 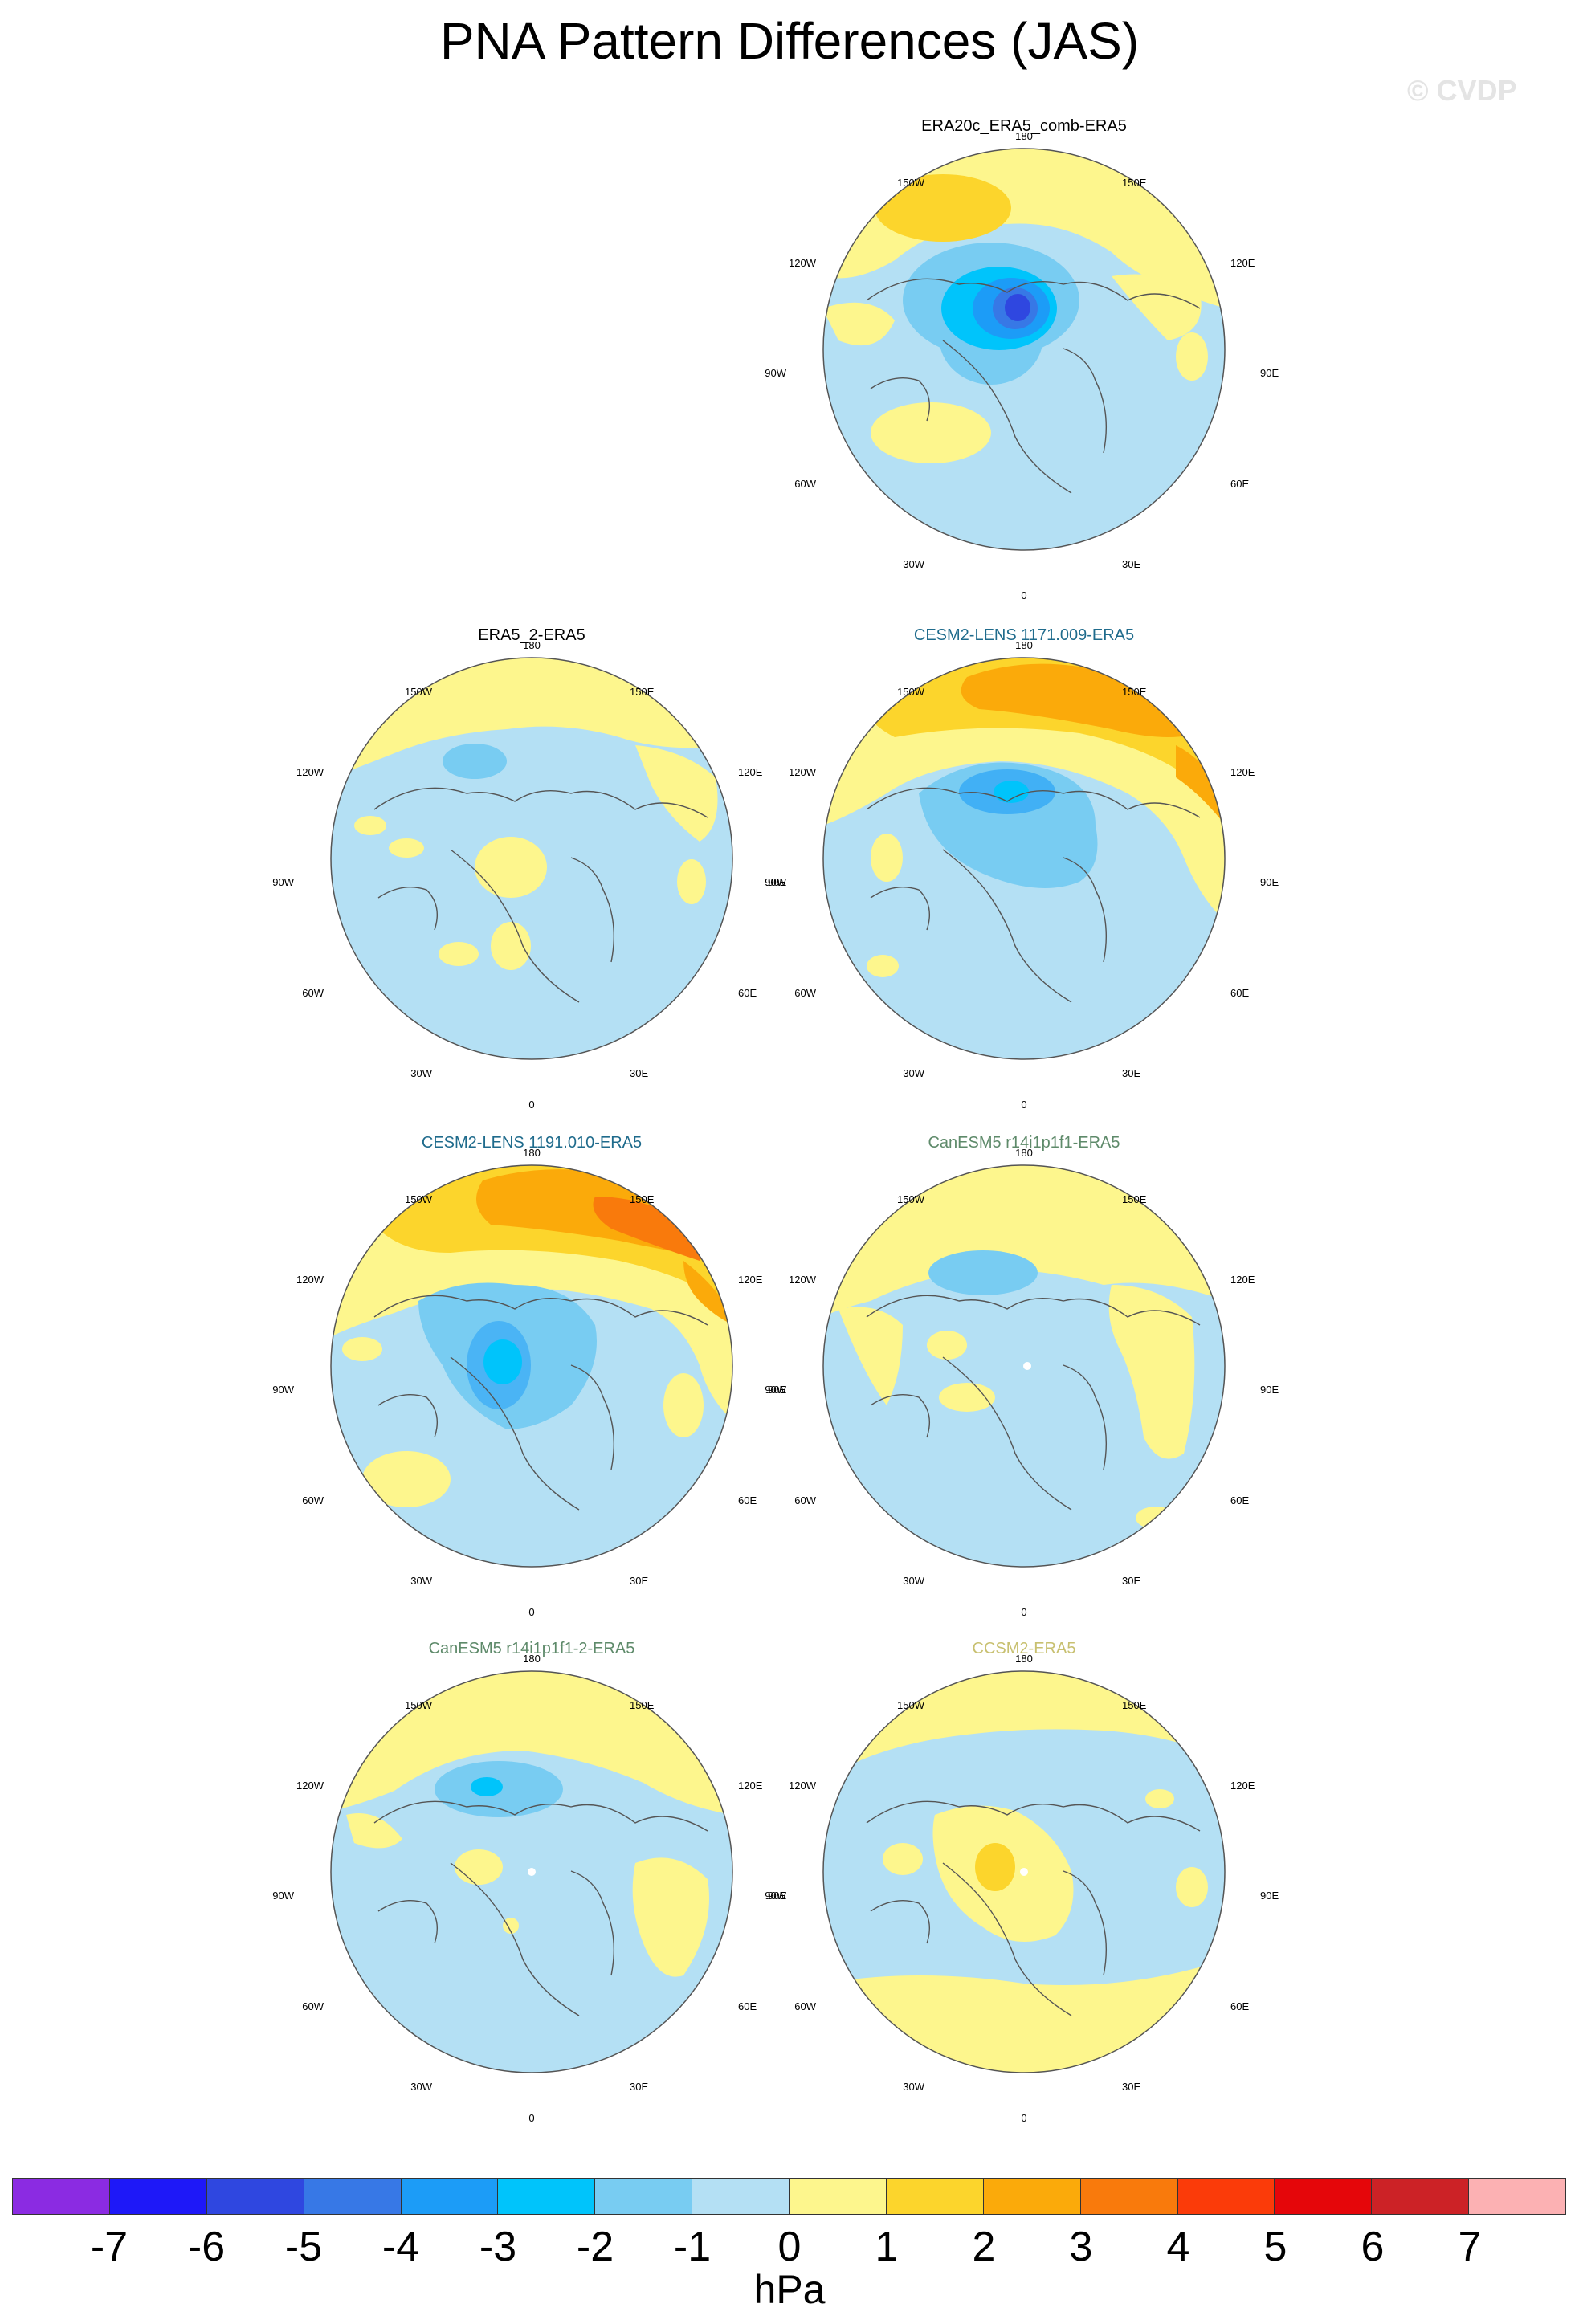 I want to click on colorbar-tick: 4, so click(x=1178, y=2247).